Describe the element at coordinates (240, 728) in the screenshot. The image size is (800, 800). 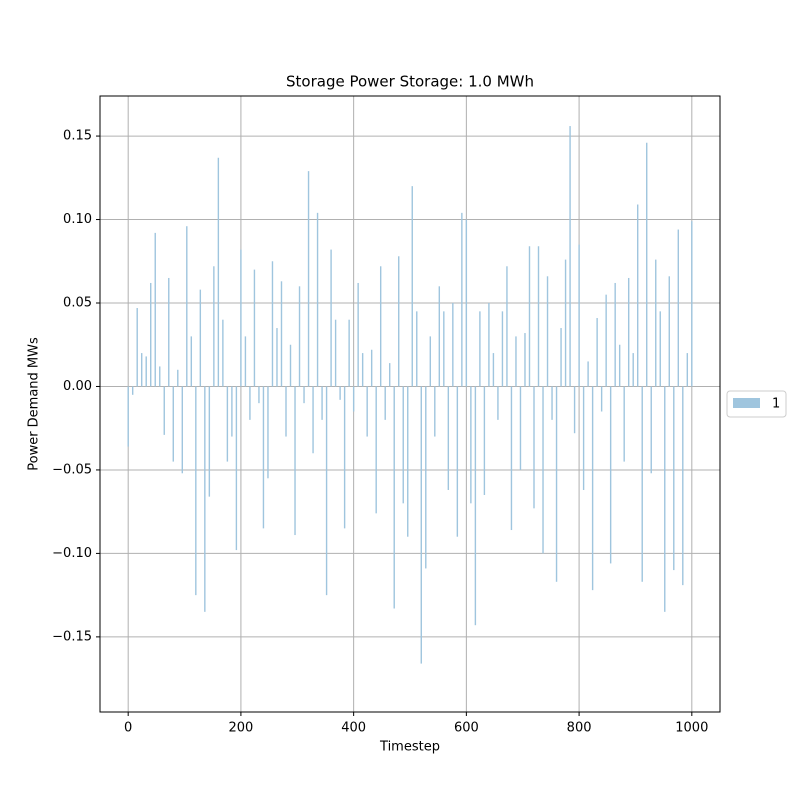
I see `x-tick-label: 200` at that location.